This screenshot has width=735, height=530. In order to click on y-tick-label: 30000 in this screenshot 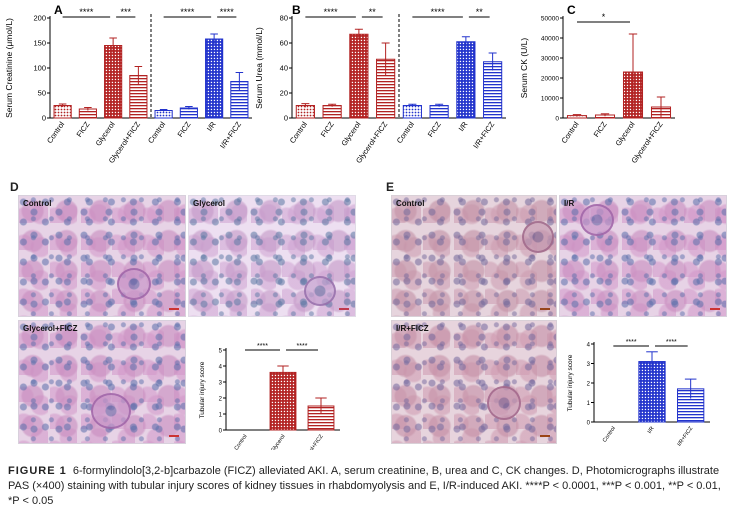, I will do `click(550, 59)`.